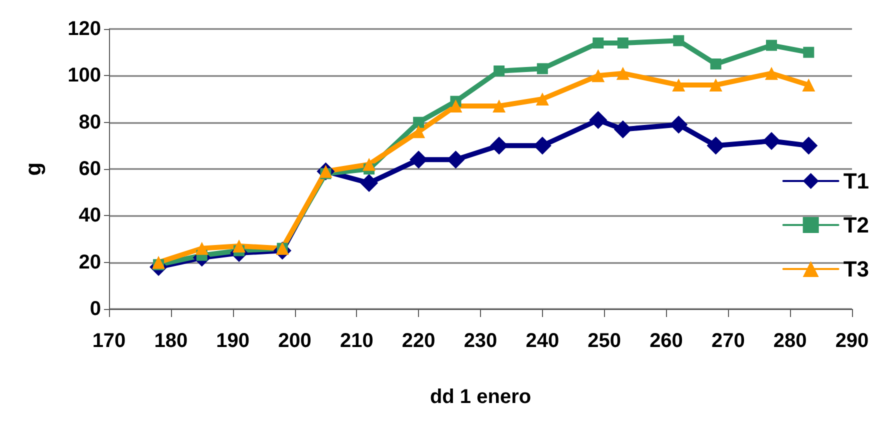 The image size is (879, 435). I want to click on y-tick-label: 20, so click(89, 262).